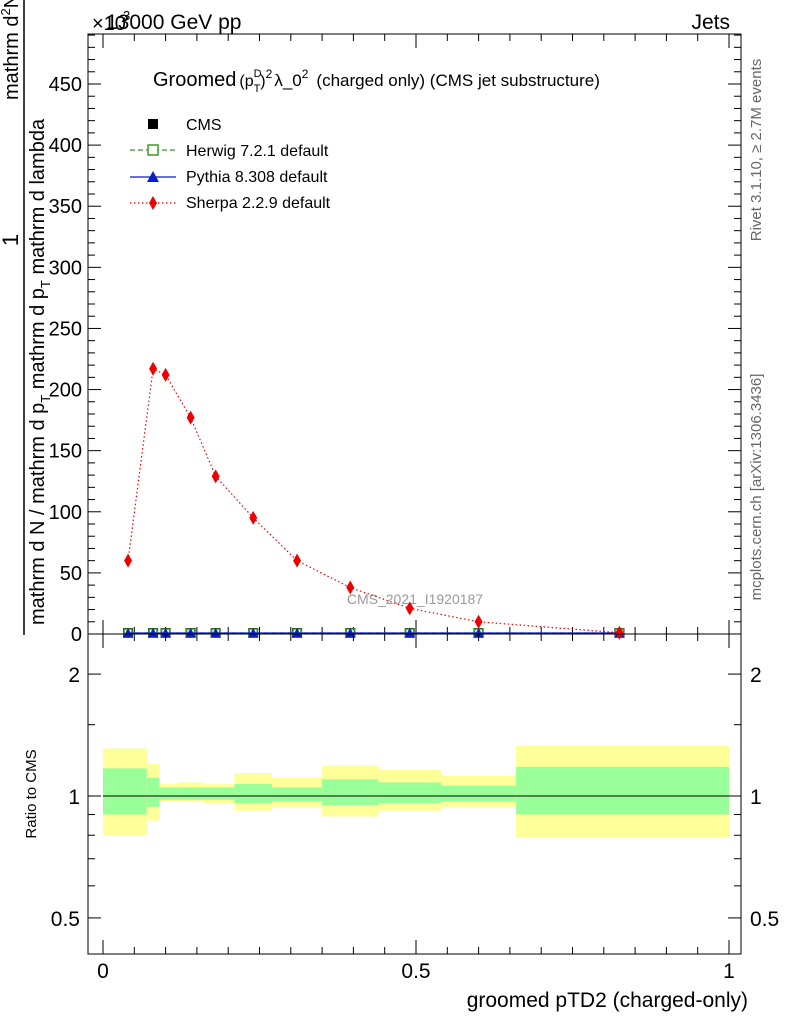 Image resolution: width=786 pixels, height=1024 pixels. What do you see at coordinates (415, 971) in the screenshot?
I see `x-tick-label: 0.5` at bounding box center [415, 971].